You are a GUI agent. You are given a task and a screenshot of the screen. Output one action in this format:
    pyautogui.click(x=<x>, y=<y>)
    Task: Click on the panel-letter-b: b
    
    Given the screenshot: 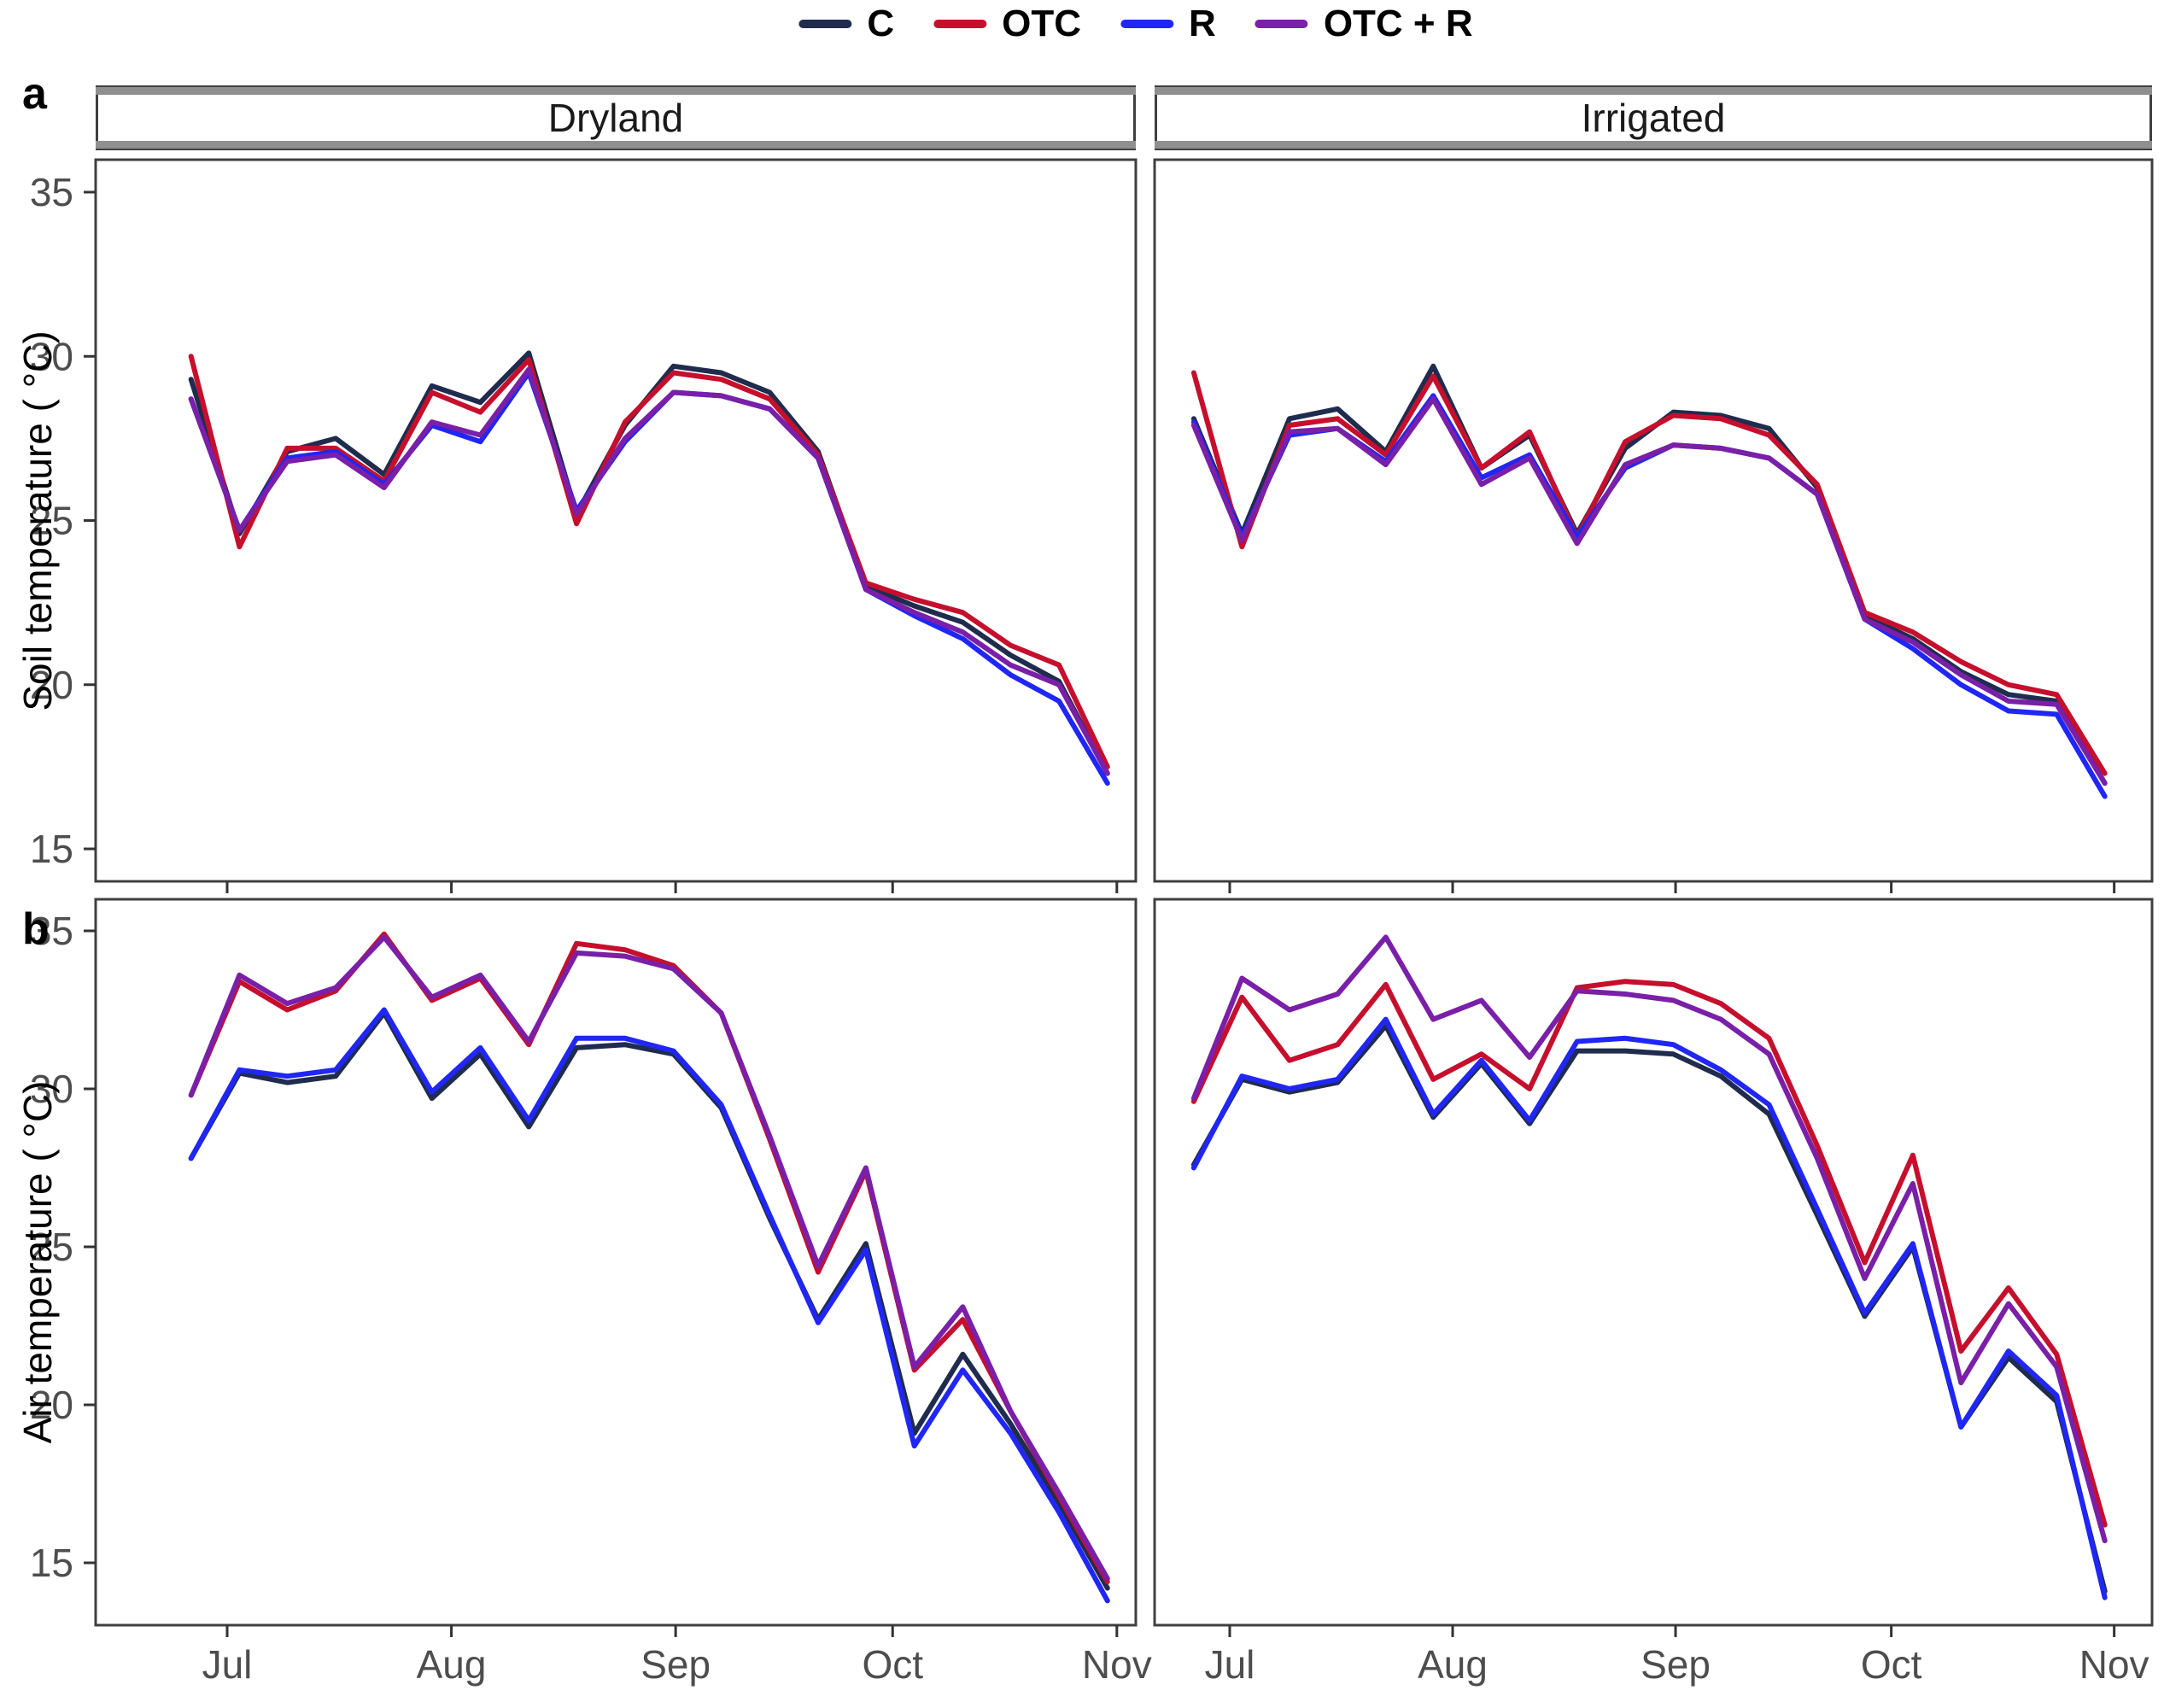 What is the action you would take?
    pyautogui.click(x=36, y=929)
    